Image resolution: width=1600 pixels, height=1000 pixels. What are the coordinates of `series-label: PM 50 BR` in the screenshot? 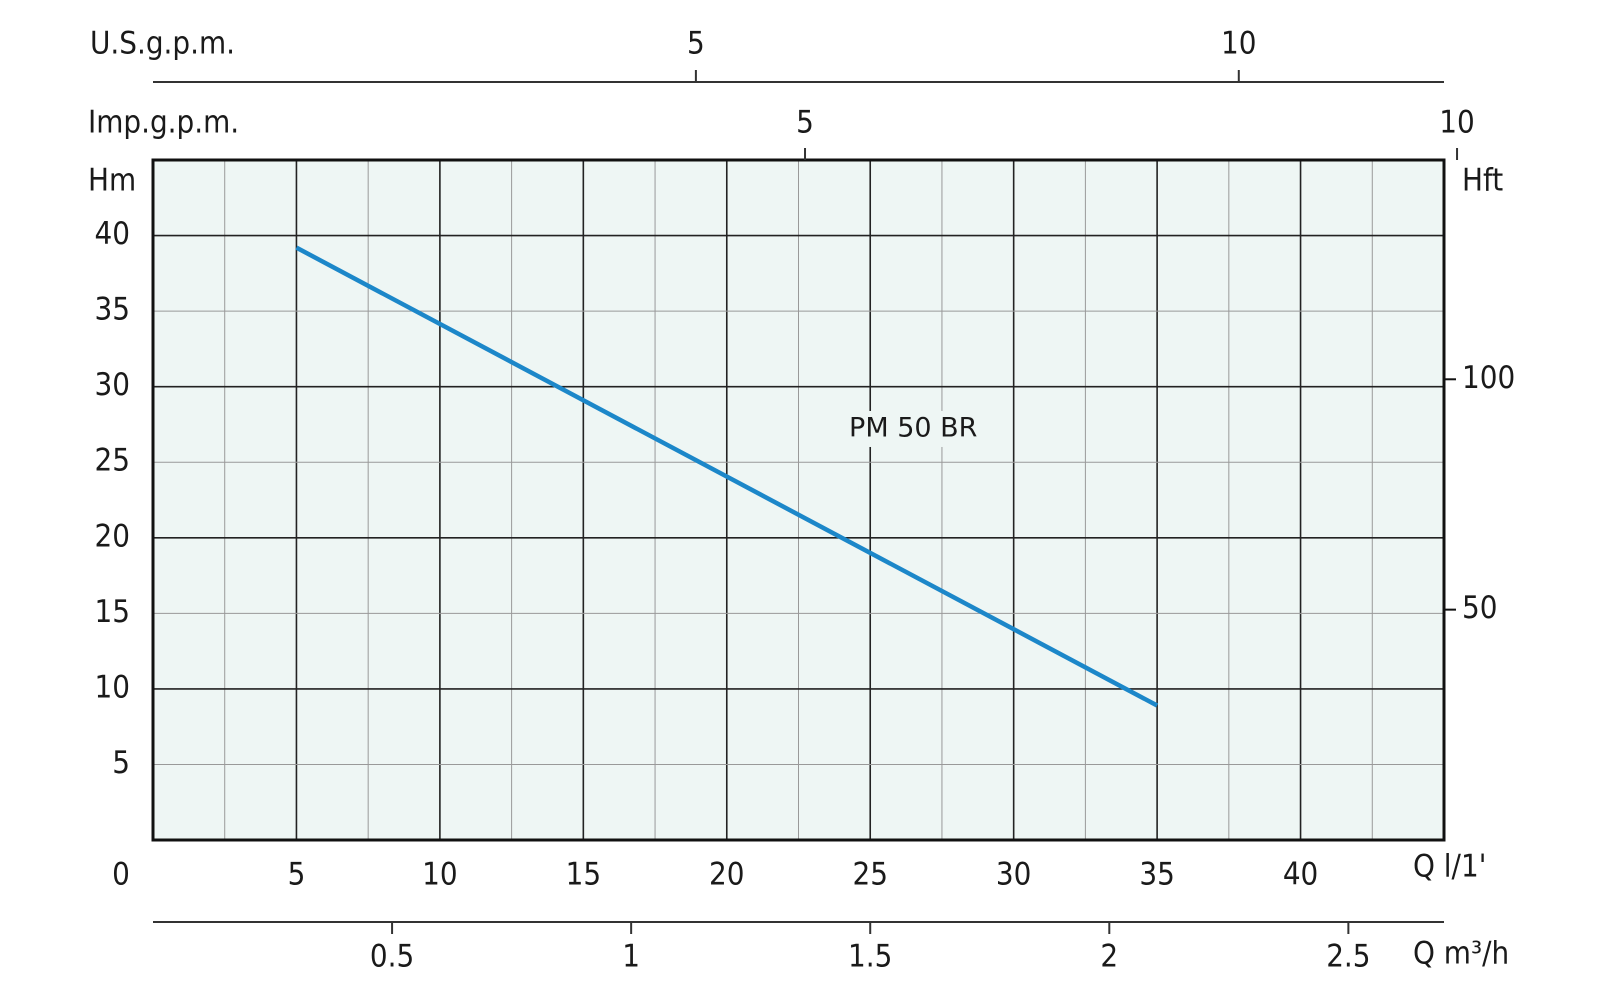 It's located at (913, 427).